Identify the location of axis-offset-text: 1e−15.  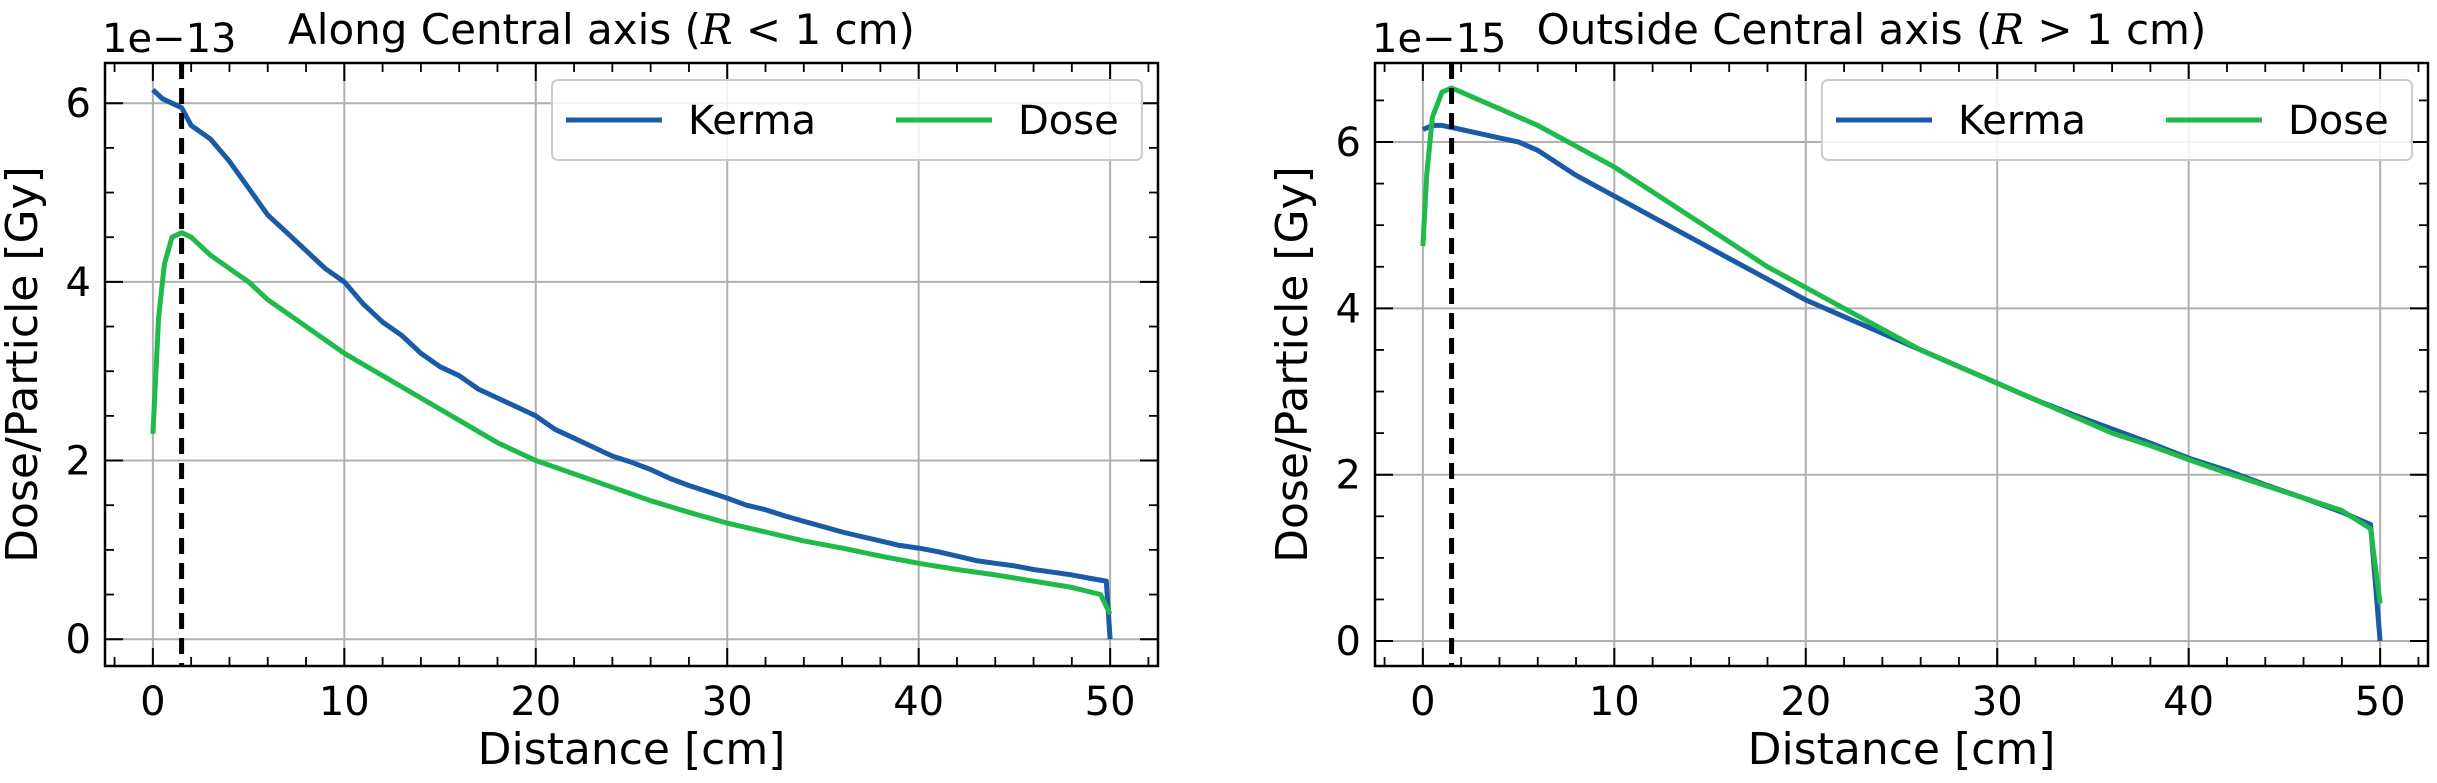
(1439, 39).